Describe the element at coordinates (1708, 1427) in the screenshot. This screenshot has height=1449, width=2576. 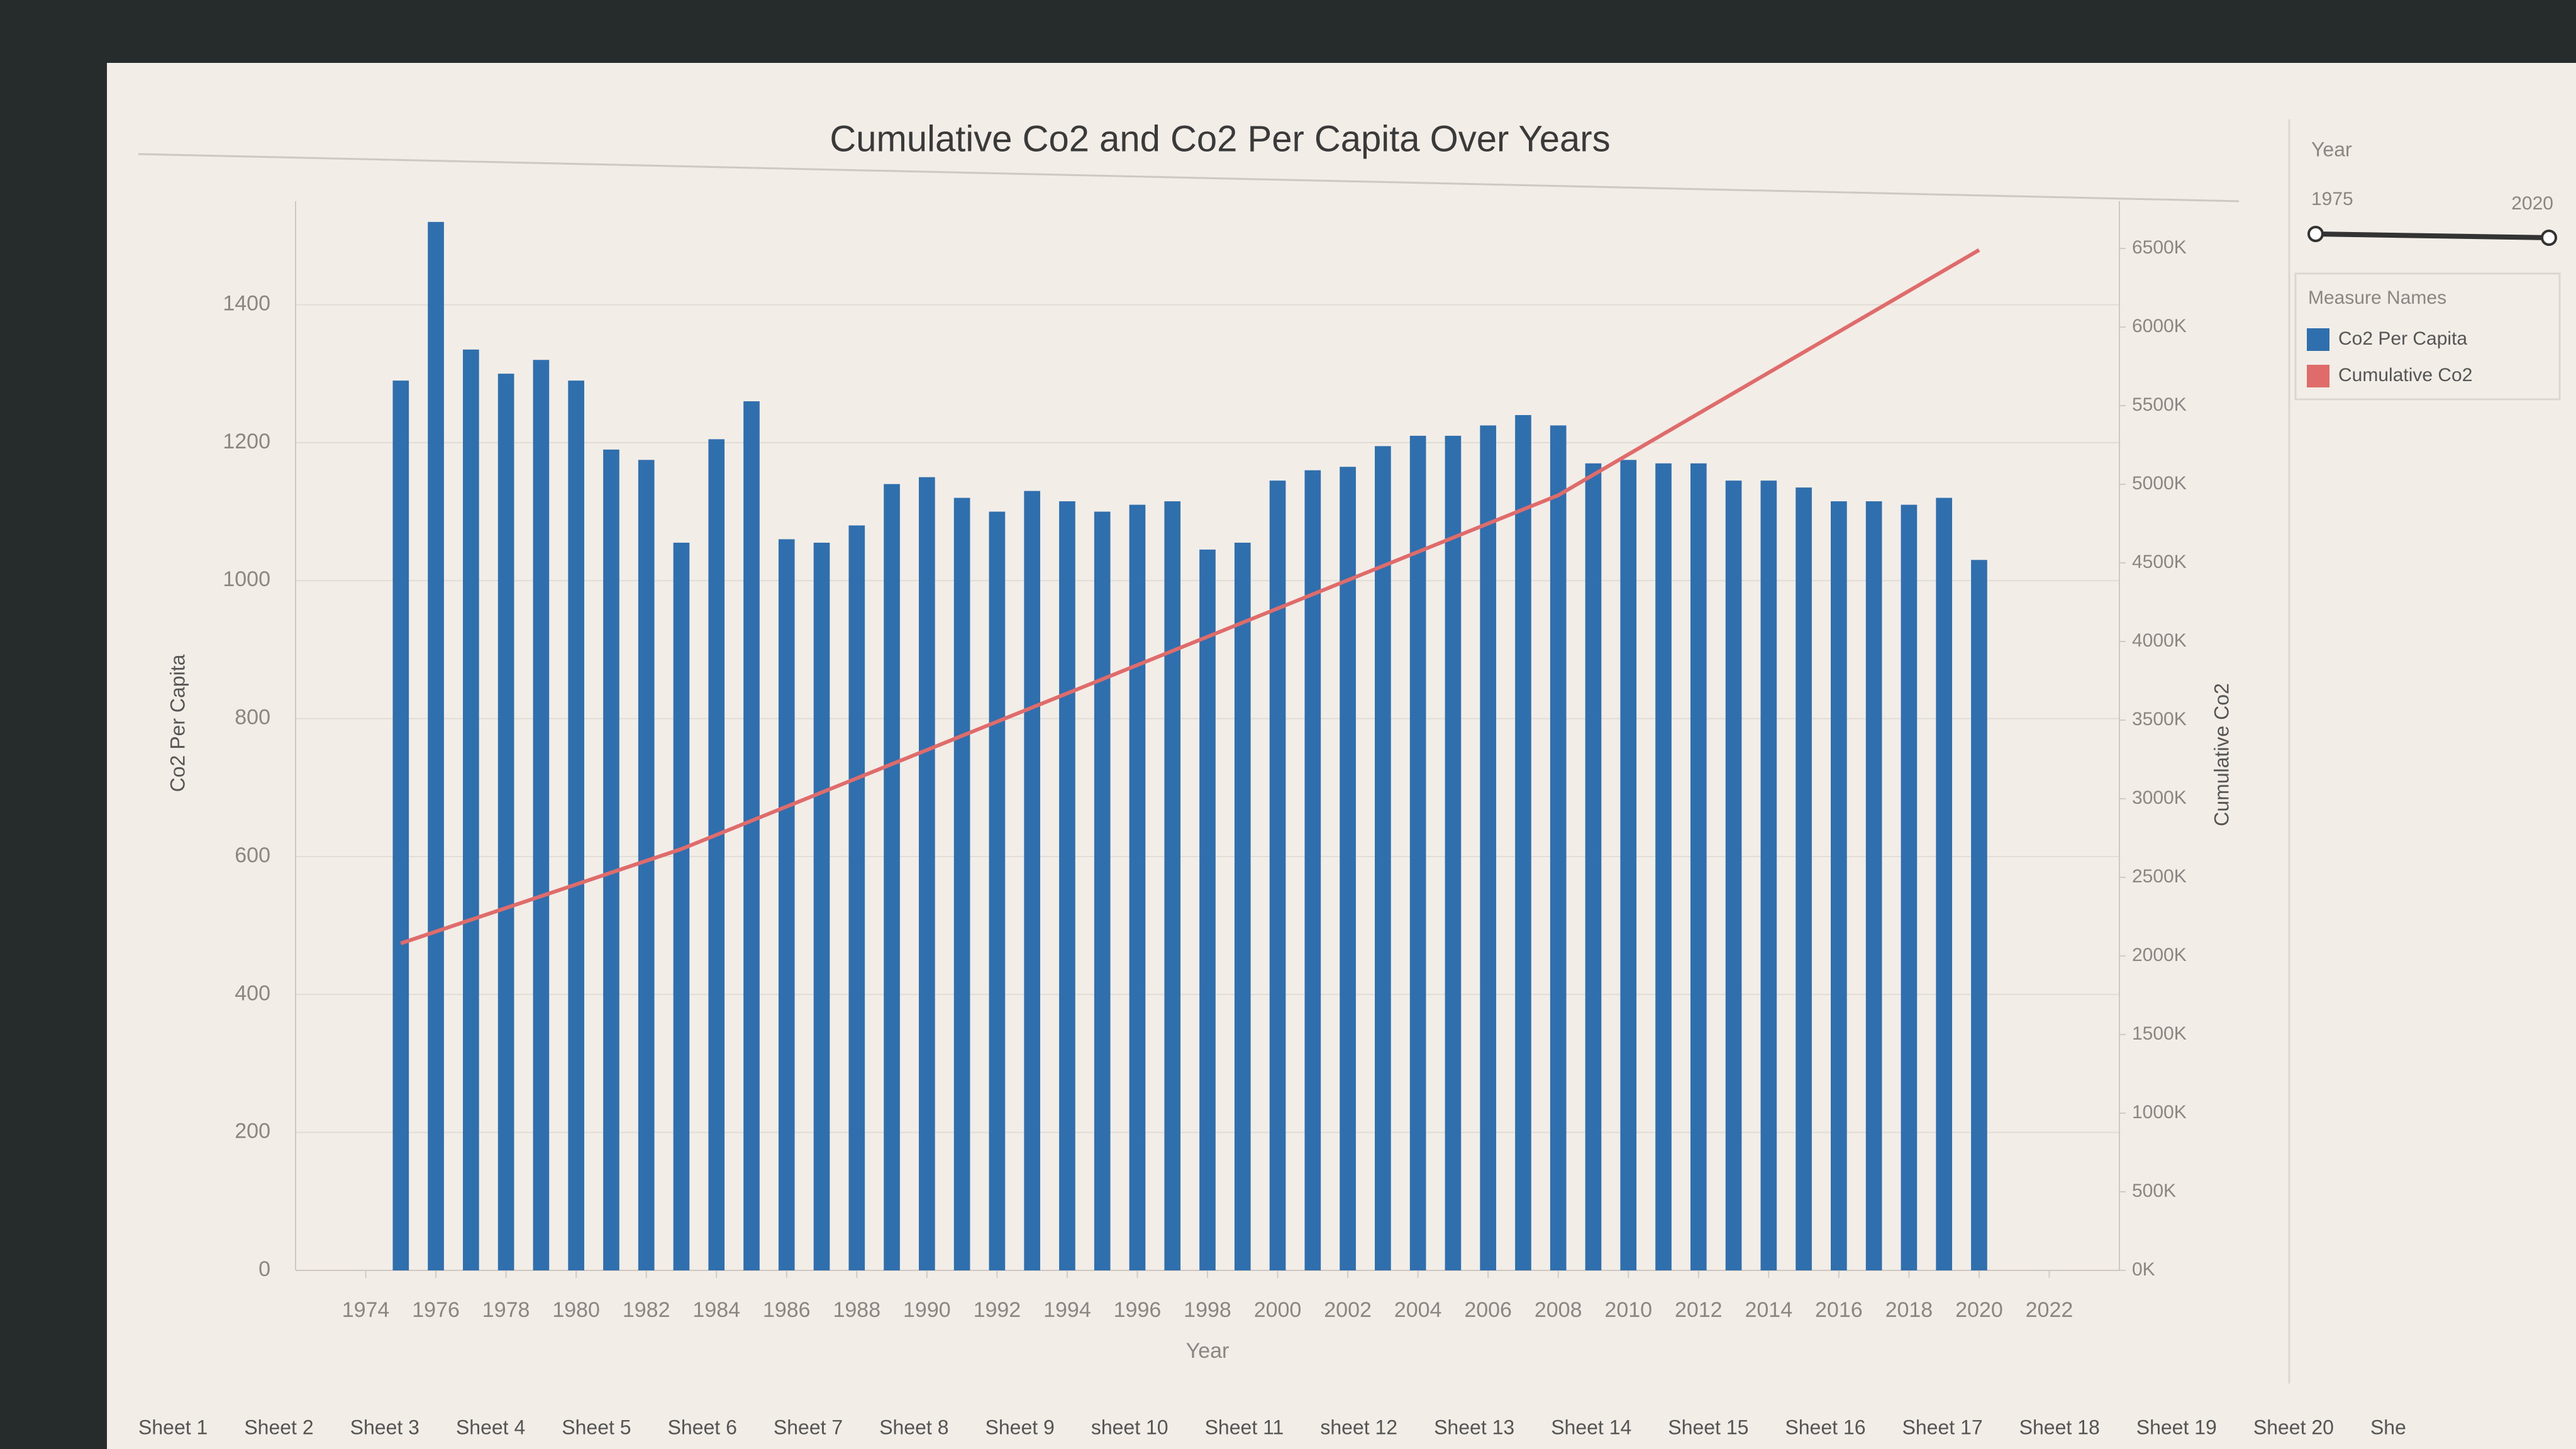
I see `sheet-tab: Sheet 15` at that location.